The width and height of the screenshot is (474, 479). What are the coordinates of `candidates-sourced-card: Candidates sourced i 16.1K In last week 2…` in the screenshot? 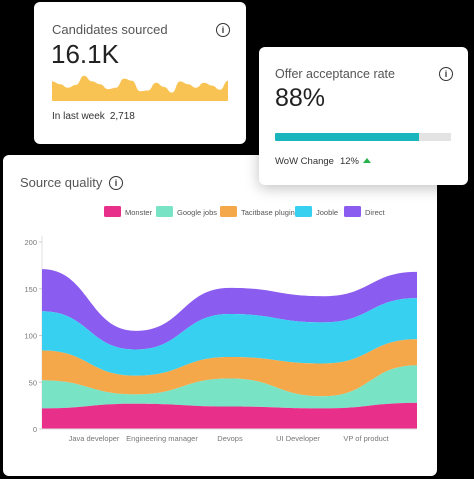 It's located at (140, 73).